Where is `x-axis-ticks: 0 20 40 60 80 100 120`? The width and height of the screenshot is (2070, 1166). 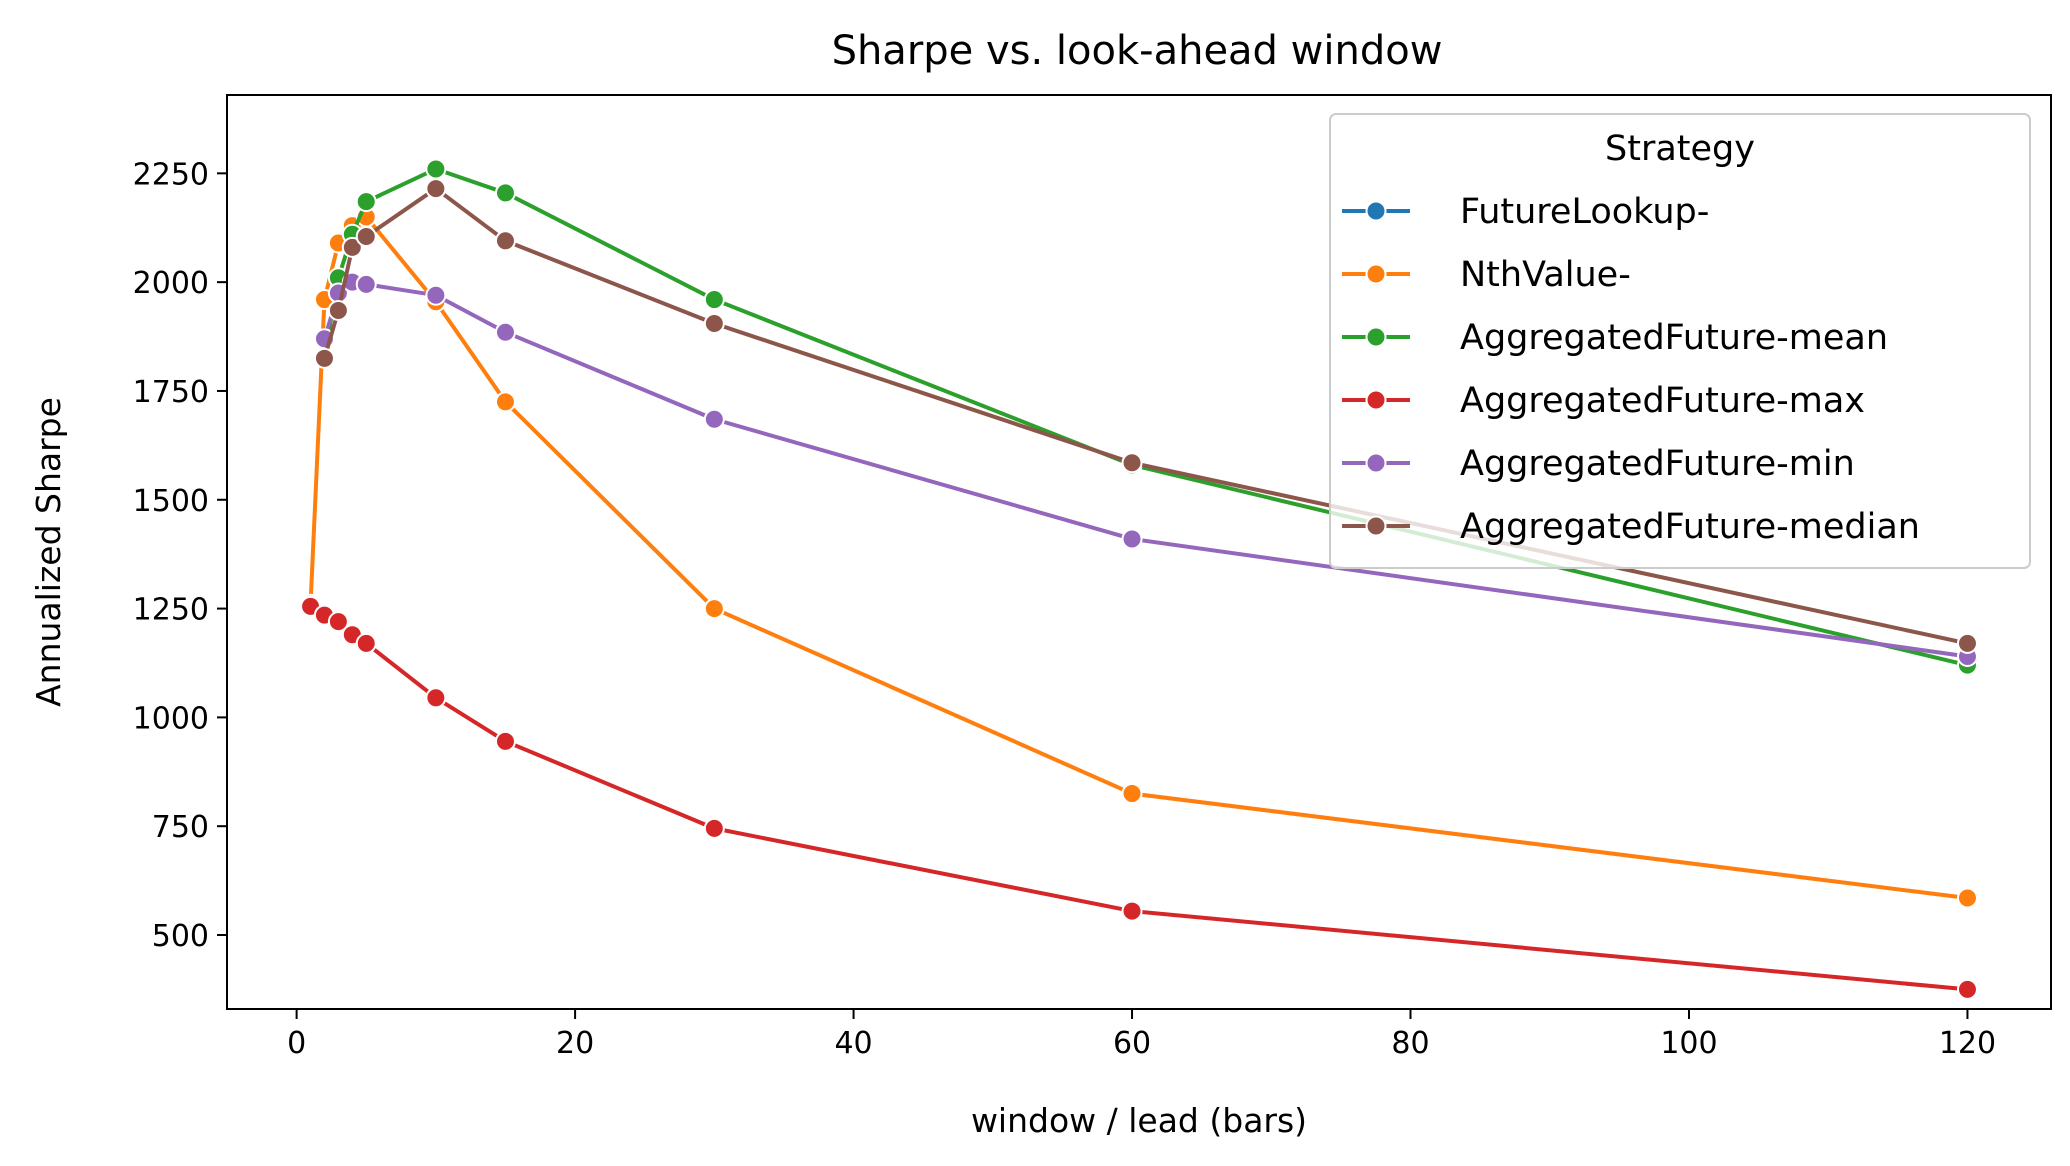 x-axis-ticks: 0 20 40 60 80 100 120 is located at coordinates (1141, 1035).